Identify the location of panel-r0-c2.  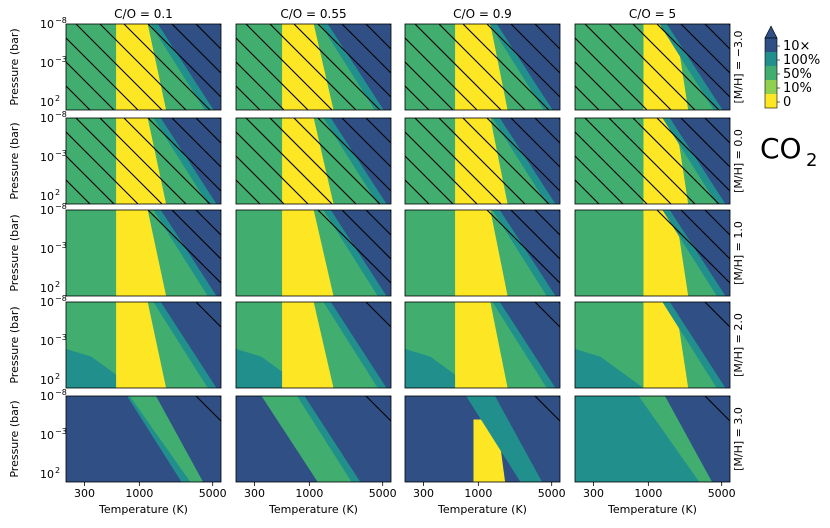
(482, 67).